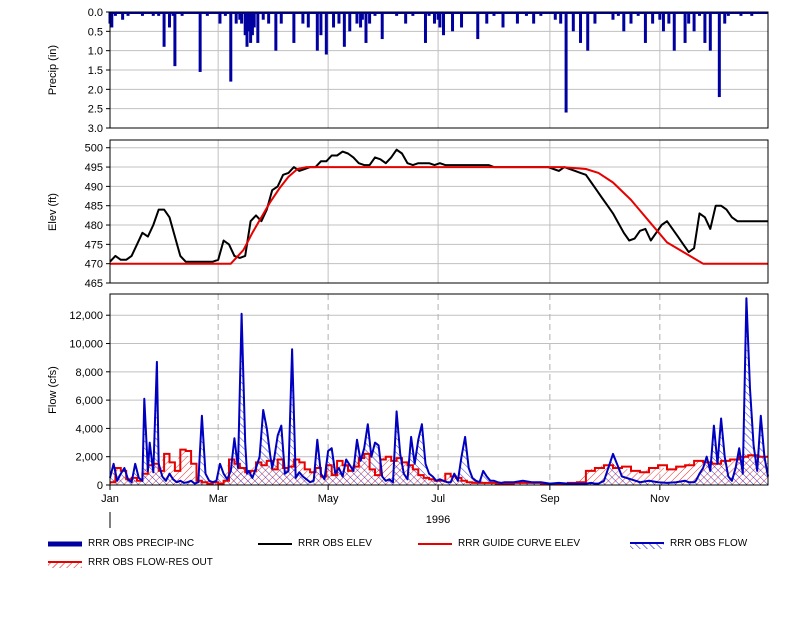 The image size is (800, 627). Describe the element at coordinates (660, 499) in the screenshot. I see `x-tick-label: Nov` at that location.